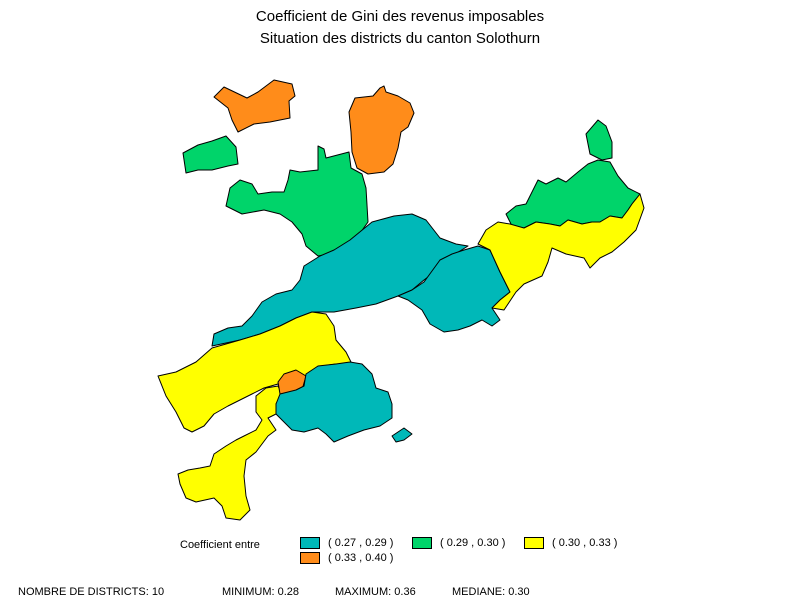  Describe the element at coordinates (402, 435) in the screenshot. I see `district-wasseramt-exclave` at that location.